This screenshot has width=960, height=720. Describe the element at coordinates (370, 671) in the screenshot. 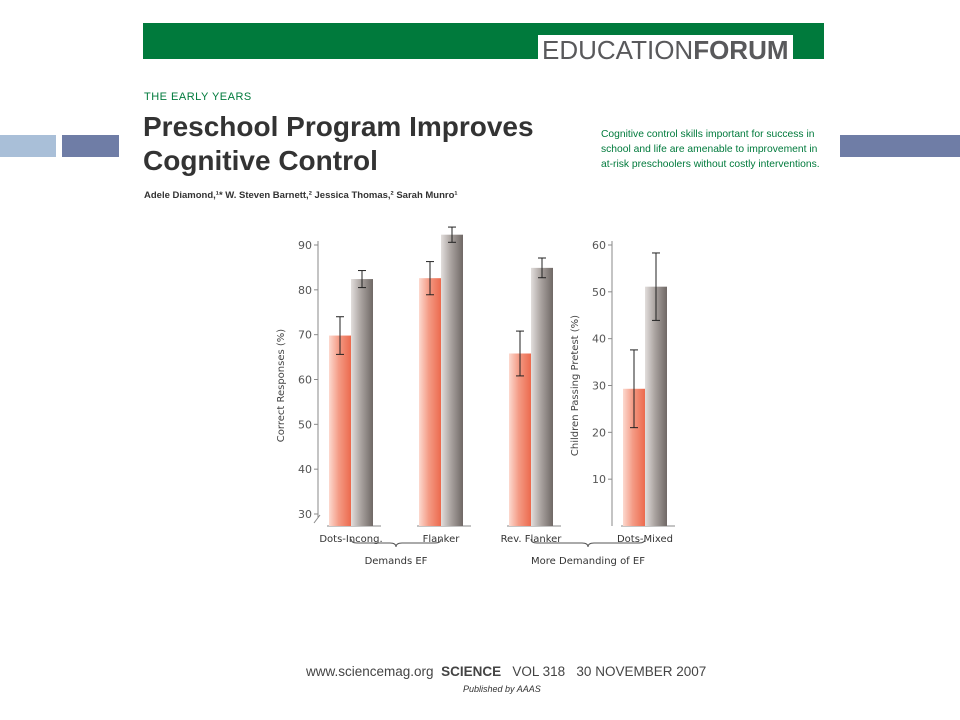

I see `footer-url: www.sciencemag.org` at that location.